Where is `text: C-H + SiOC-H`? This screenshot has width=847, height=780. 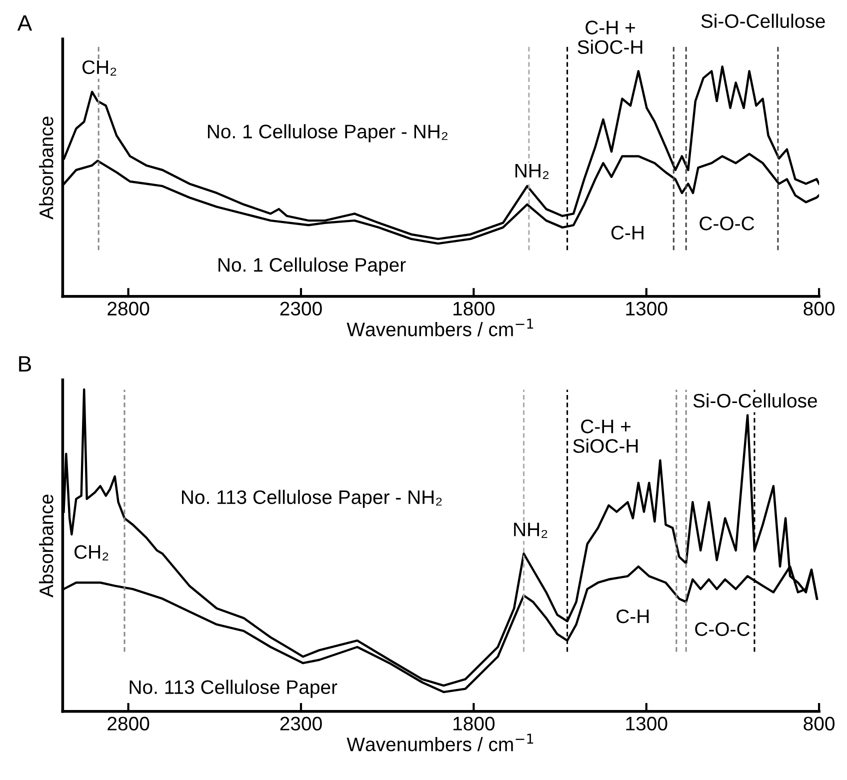 text: C-H + SiOC-H is located at coordinates (610, 37).